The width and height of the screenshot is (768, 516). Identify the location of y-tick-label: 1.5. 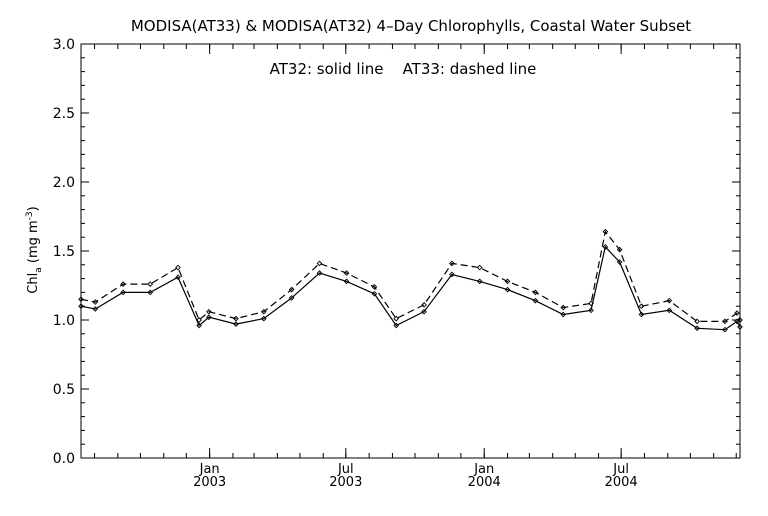
(64, 252).